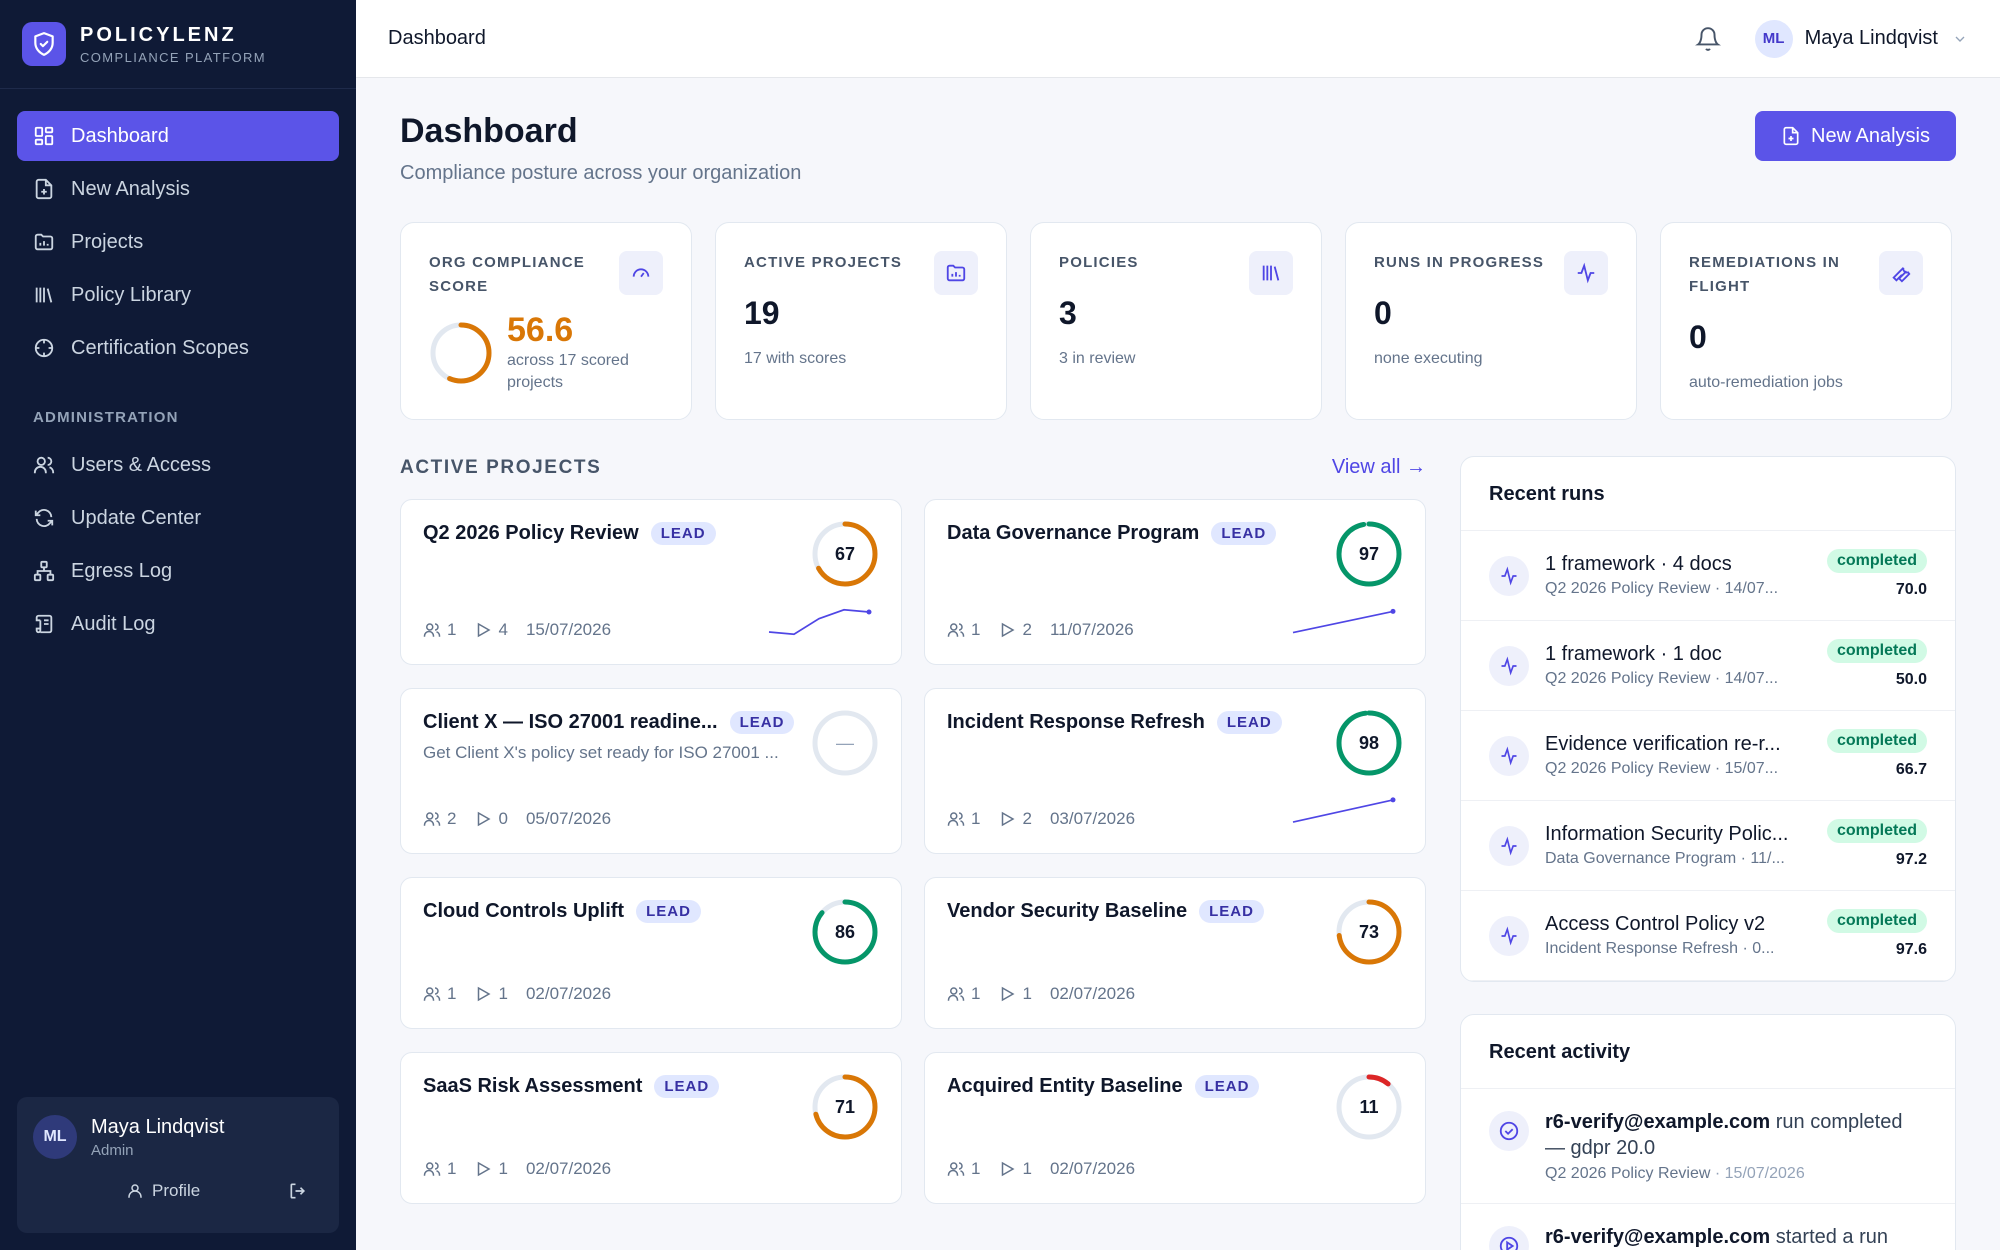 This screenshot has width=2000, height=1250. I want to click on user-menu-name: Maya Lindqvist, so click(1871, 38).